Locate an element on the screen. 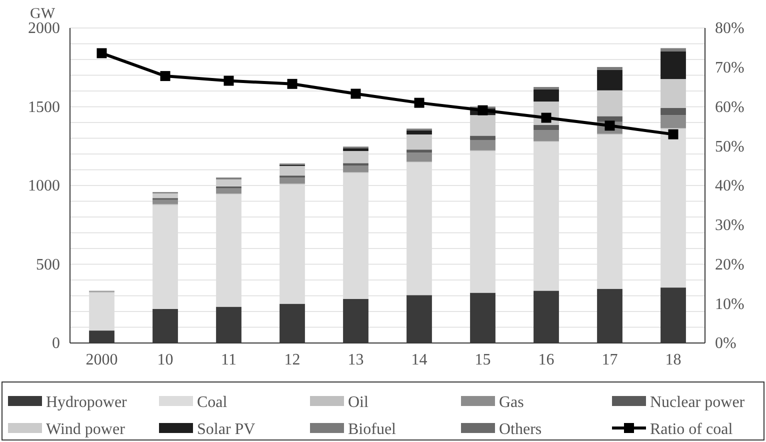  y-tick-label: 1000 is located at coordinates (44, 186).